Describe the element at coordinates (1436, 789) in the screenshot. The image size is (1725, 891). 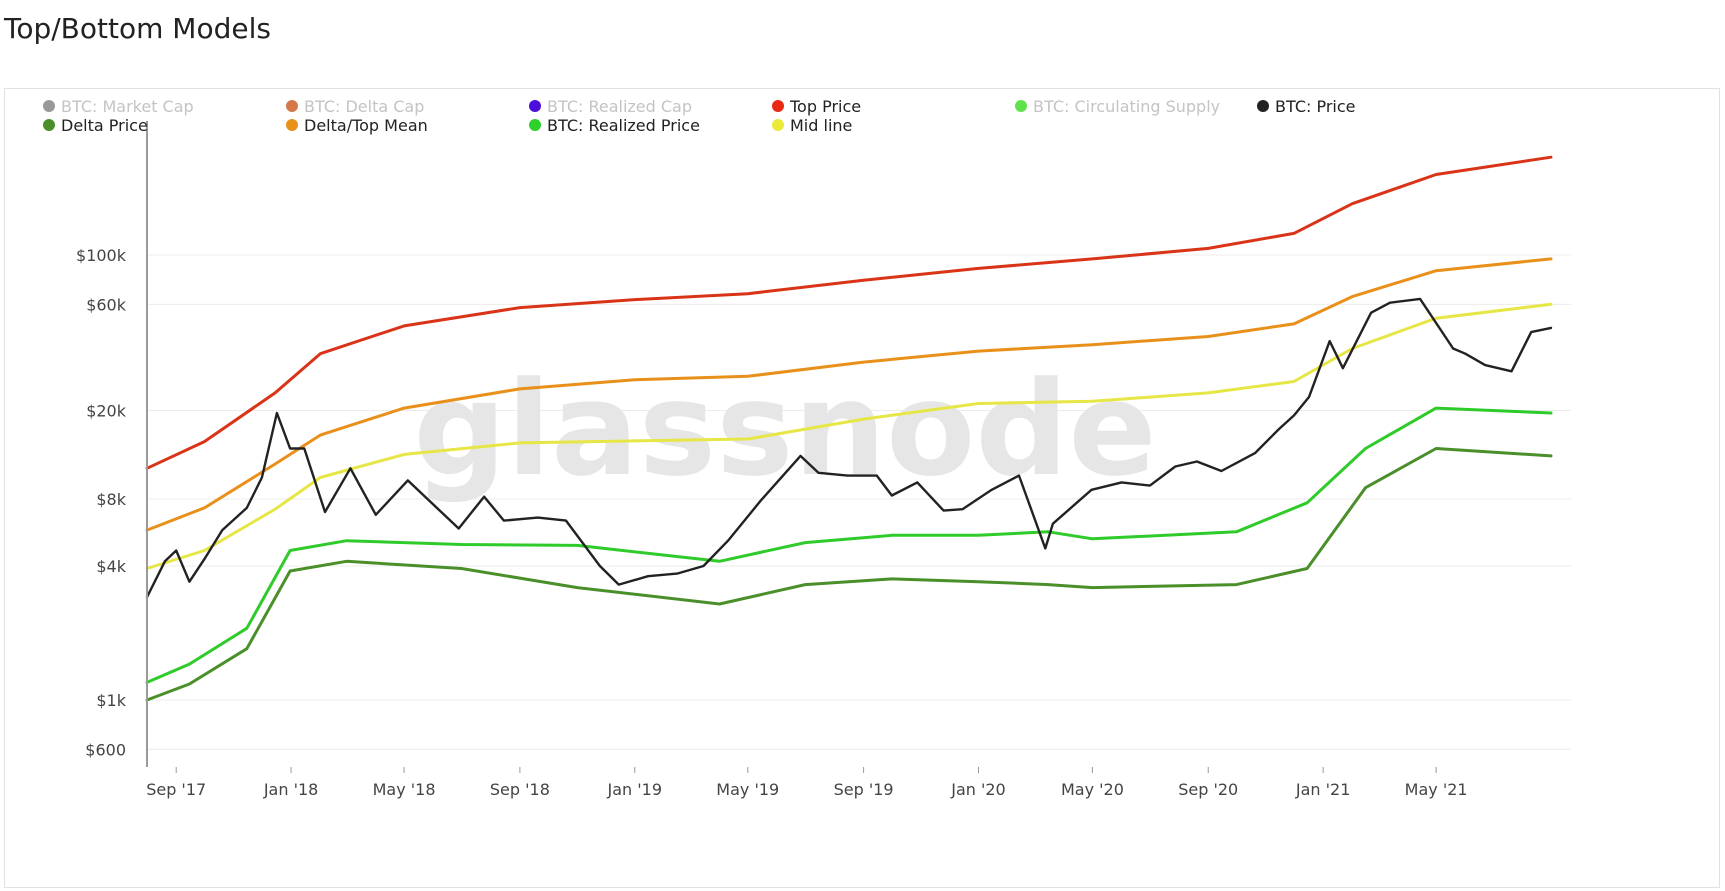
I see `x-tick-label: May '21` at that location.